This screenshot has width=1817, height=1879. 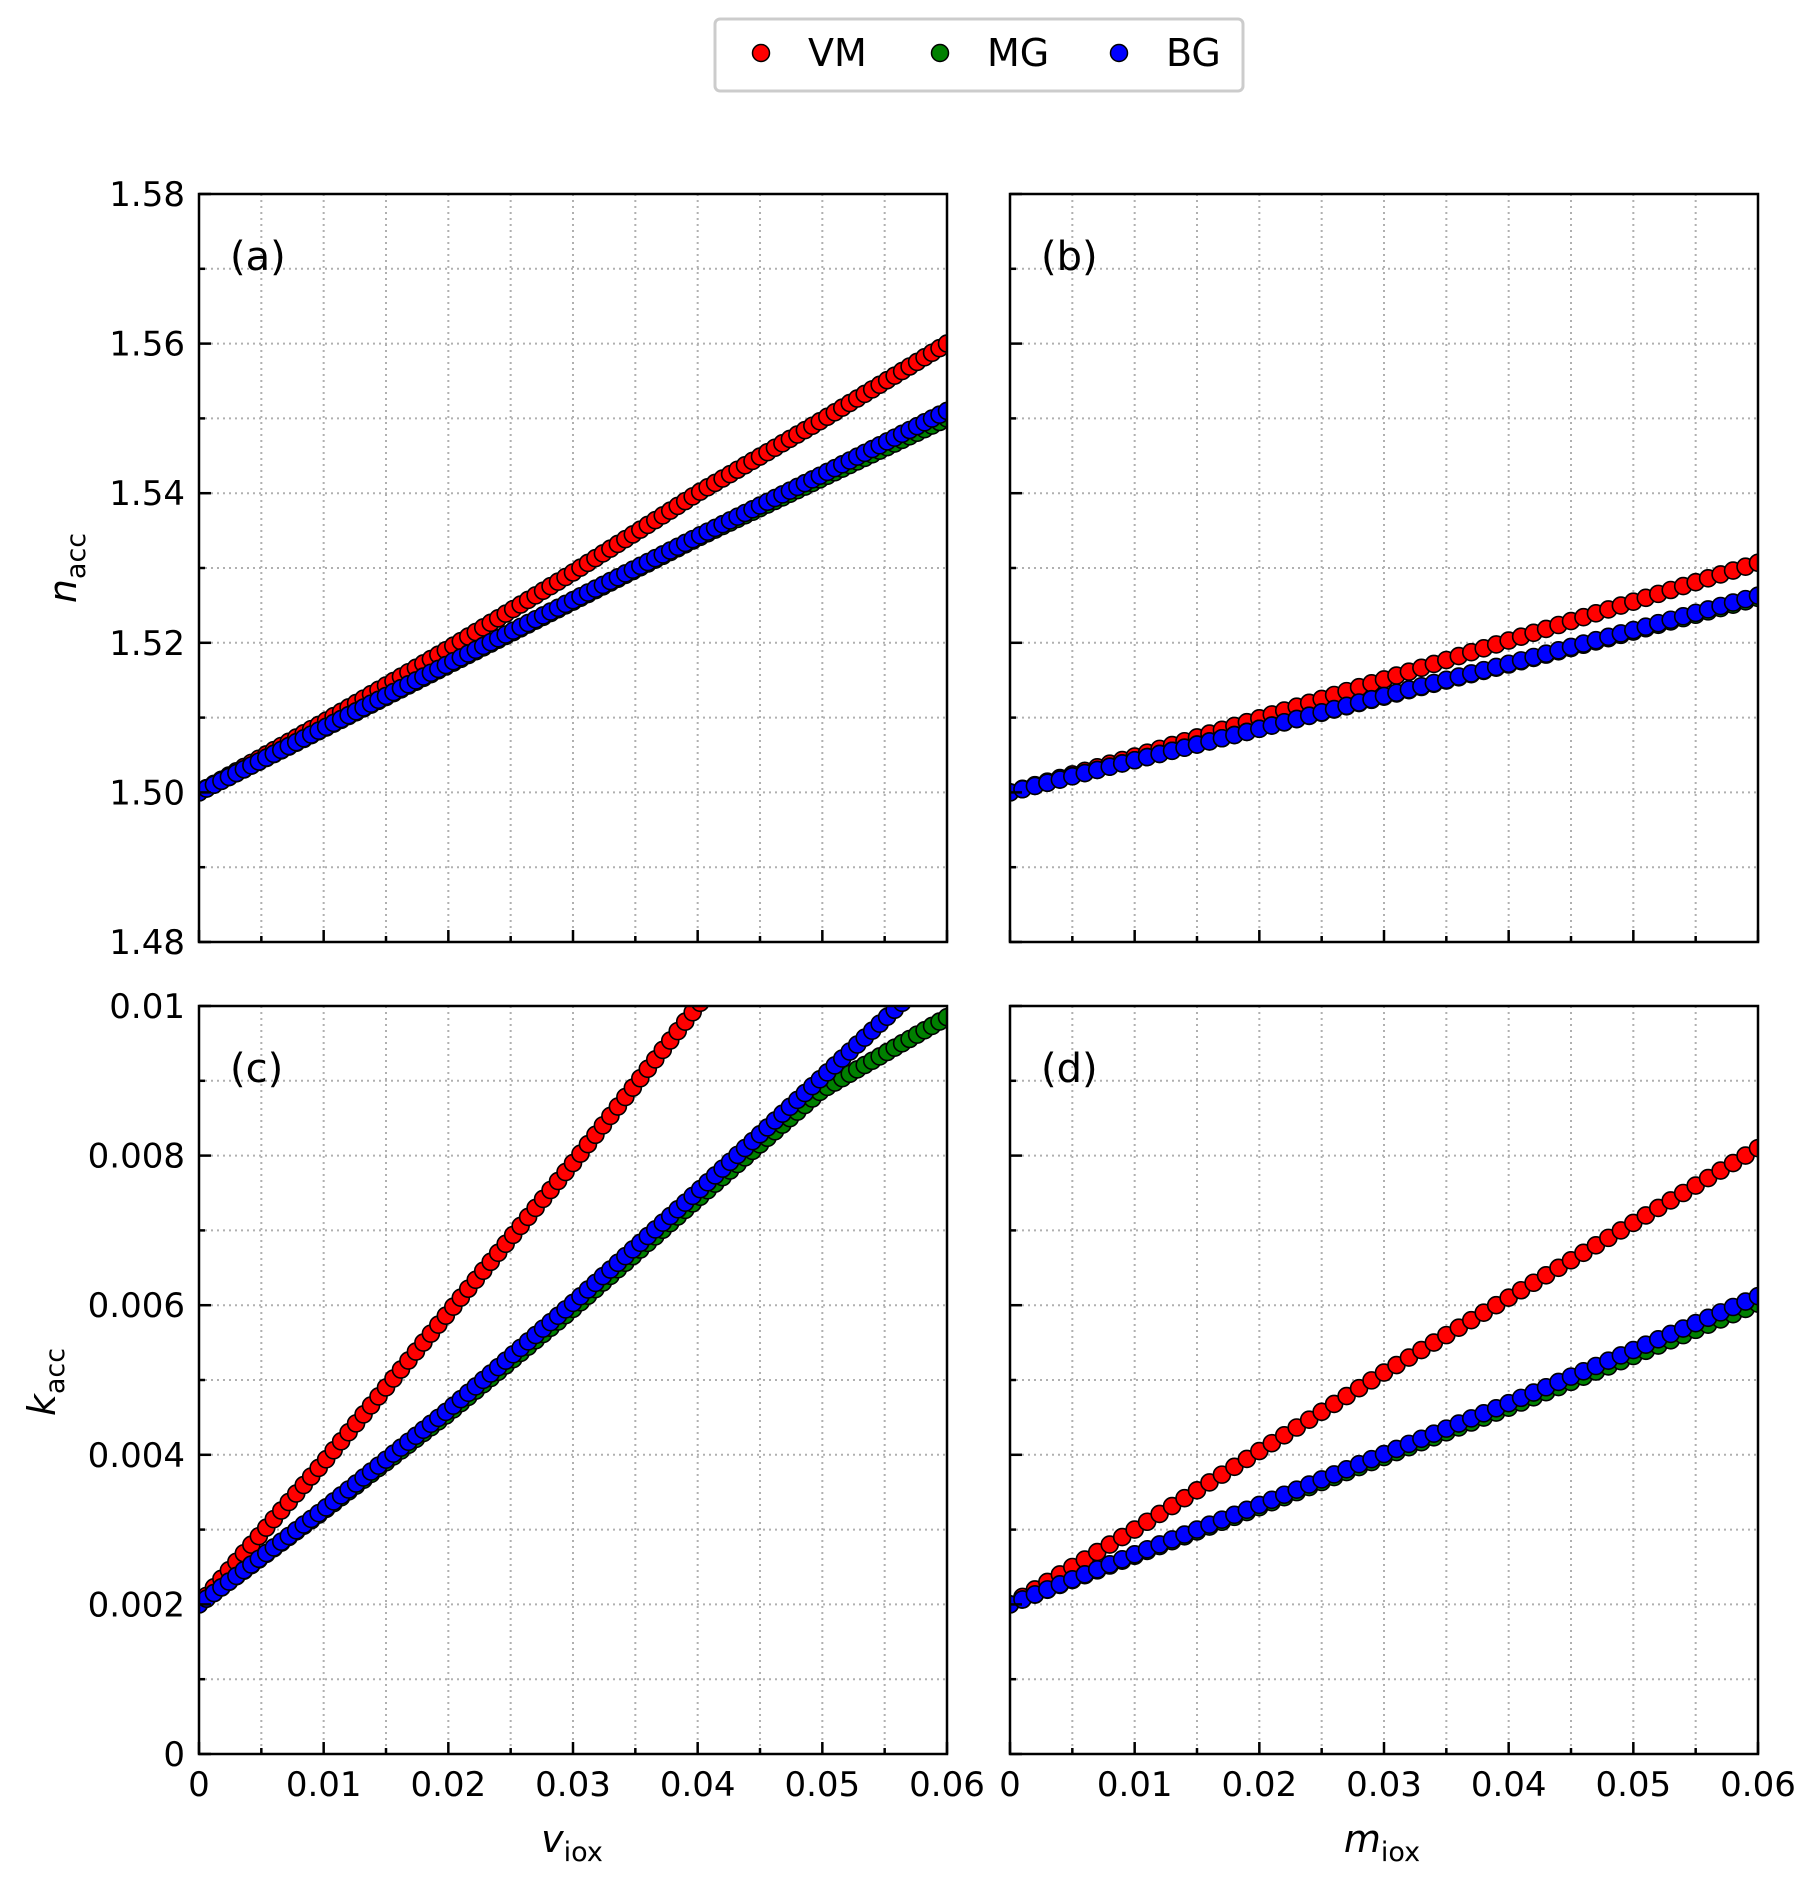 I want to click on y-tick-label: 0.008, so click(x=136, y=1157).